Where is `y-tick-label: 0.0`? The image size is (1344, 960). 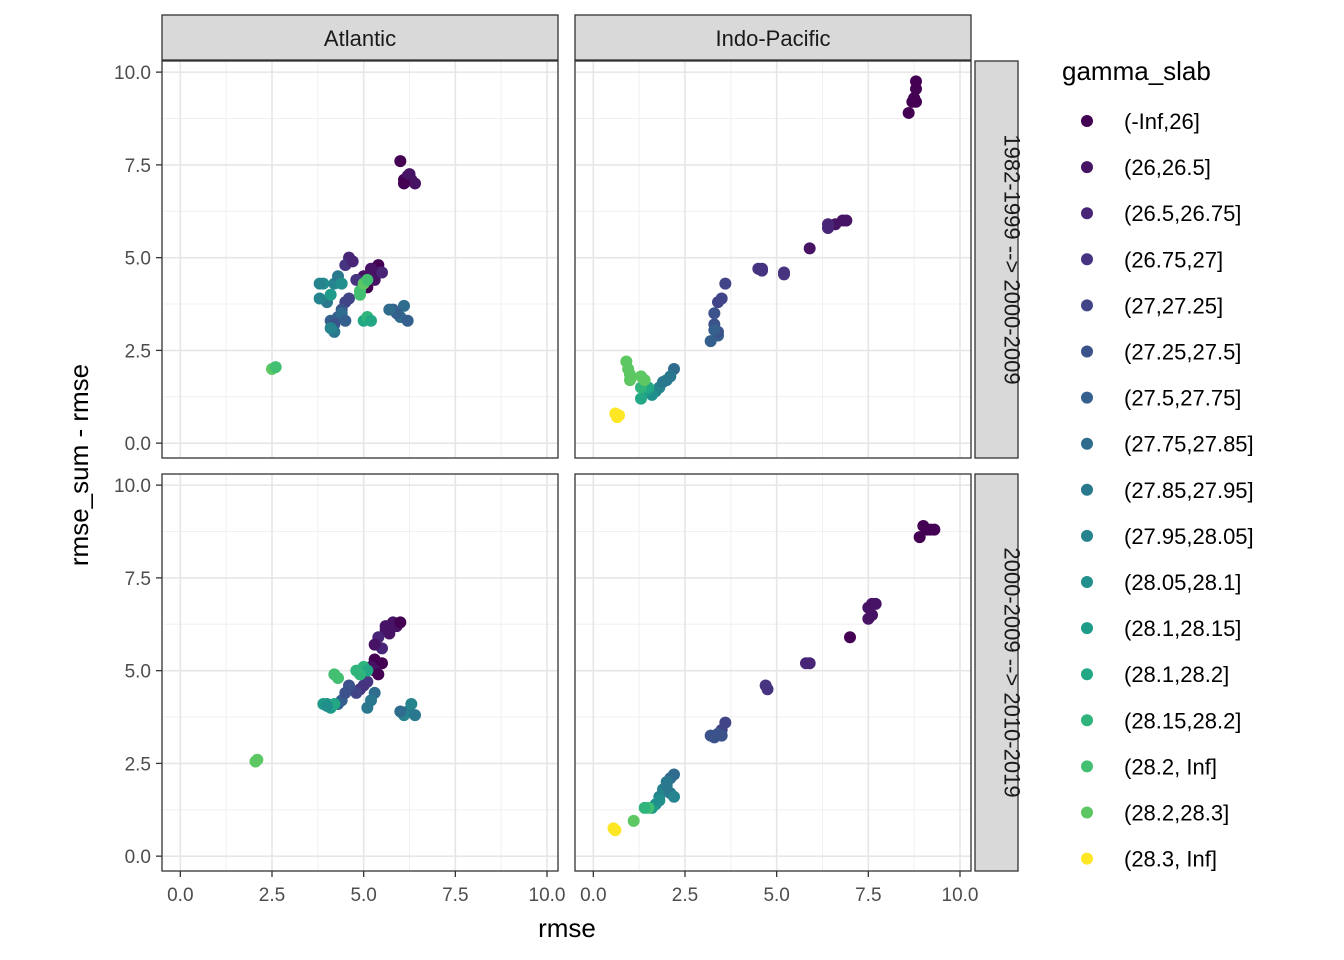
y-tick-label: 0.0 is located at coordinates (138, 444).